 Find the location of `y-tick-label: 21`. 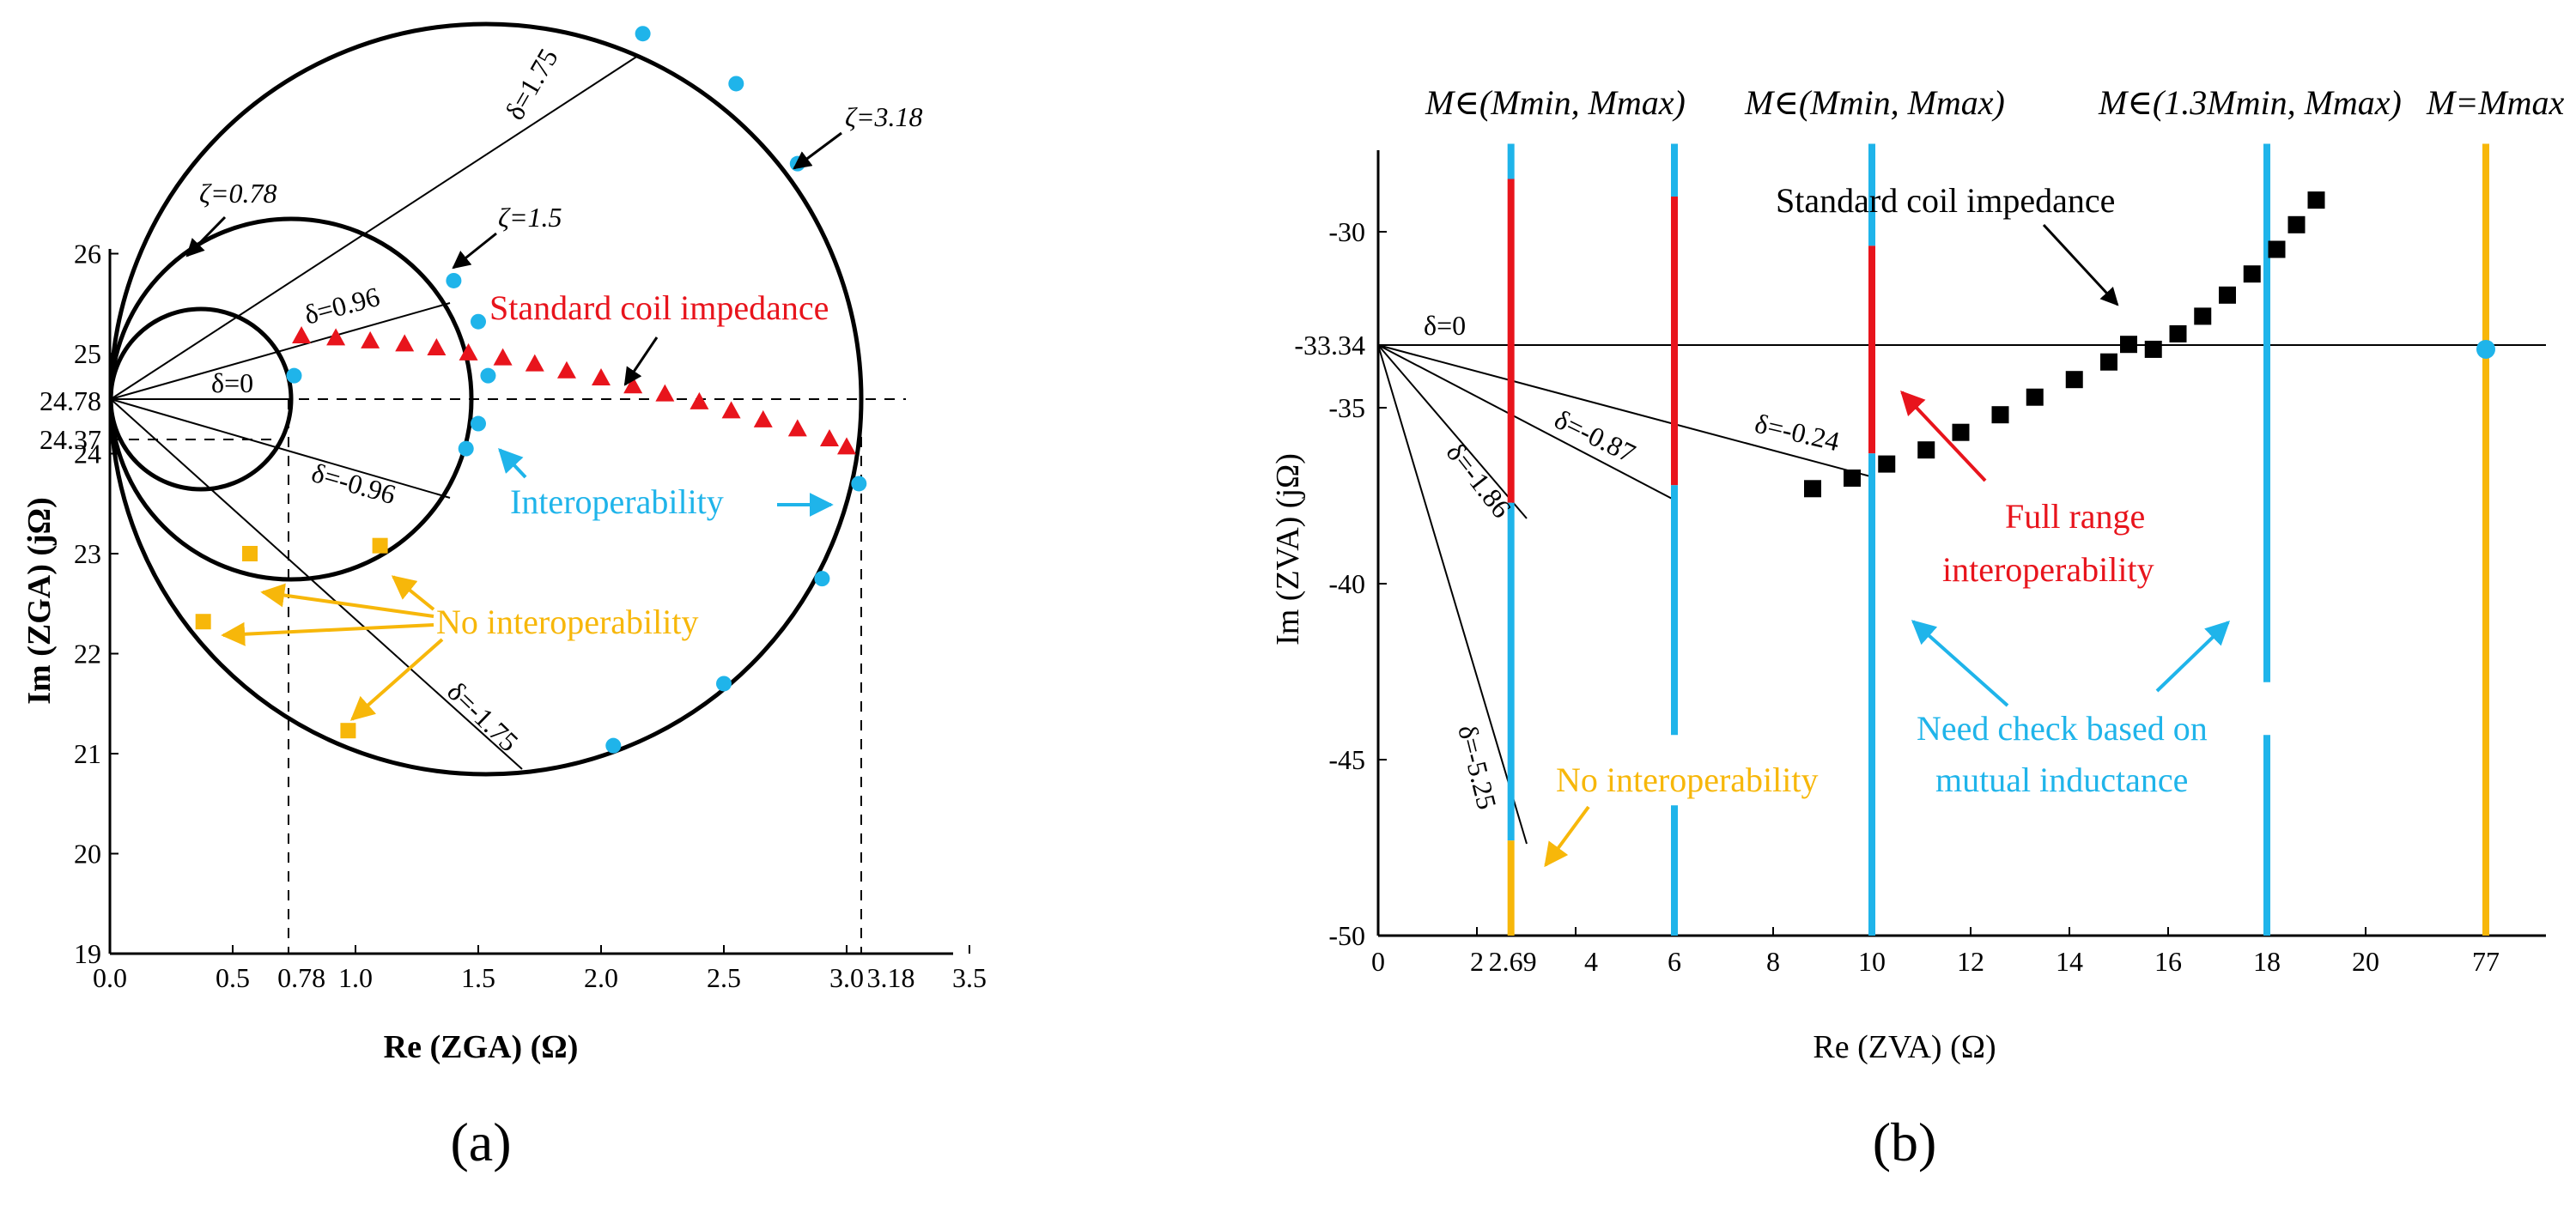

y-tick-label: 21 is located at coordinates (87, 753).